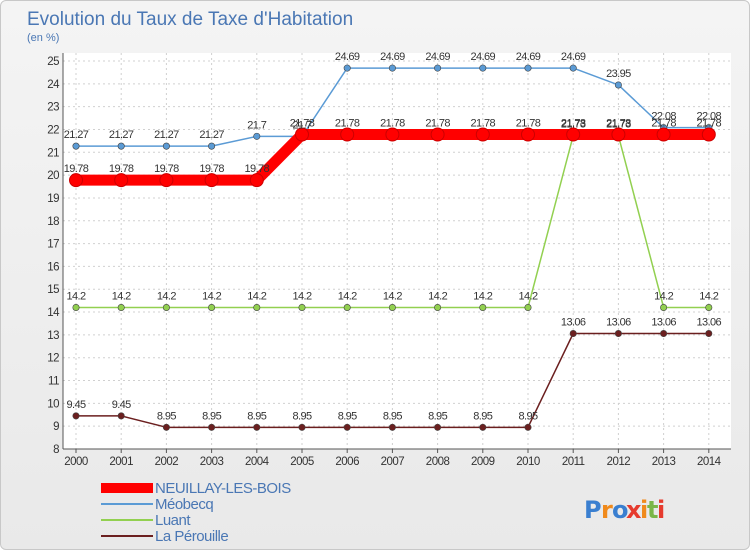 The height and width of the screenshot is (550, 750). I want to click on x-tick-label: 2001, so click(121, 462).